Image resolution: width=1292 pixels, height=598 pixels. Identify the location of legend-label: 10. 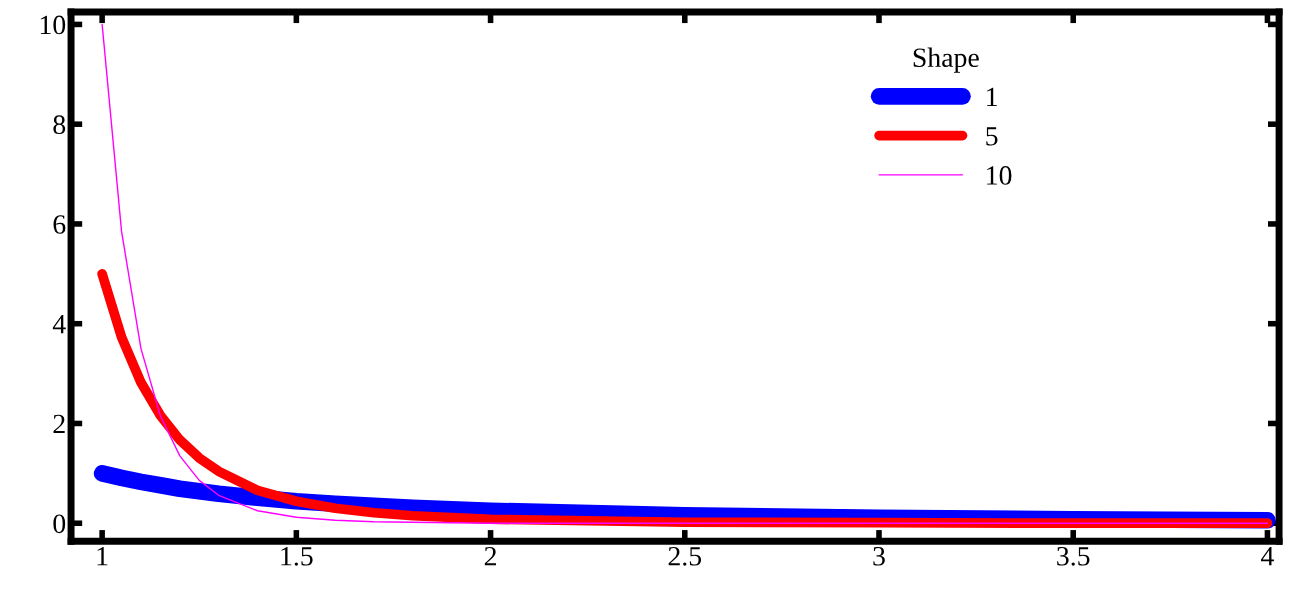
(999, 175).